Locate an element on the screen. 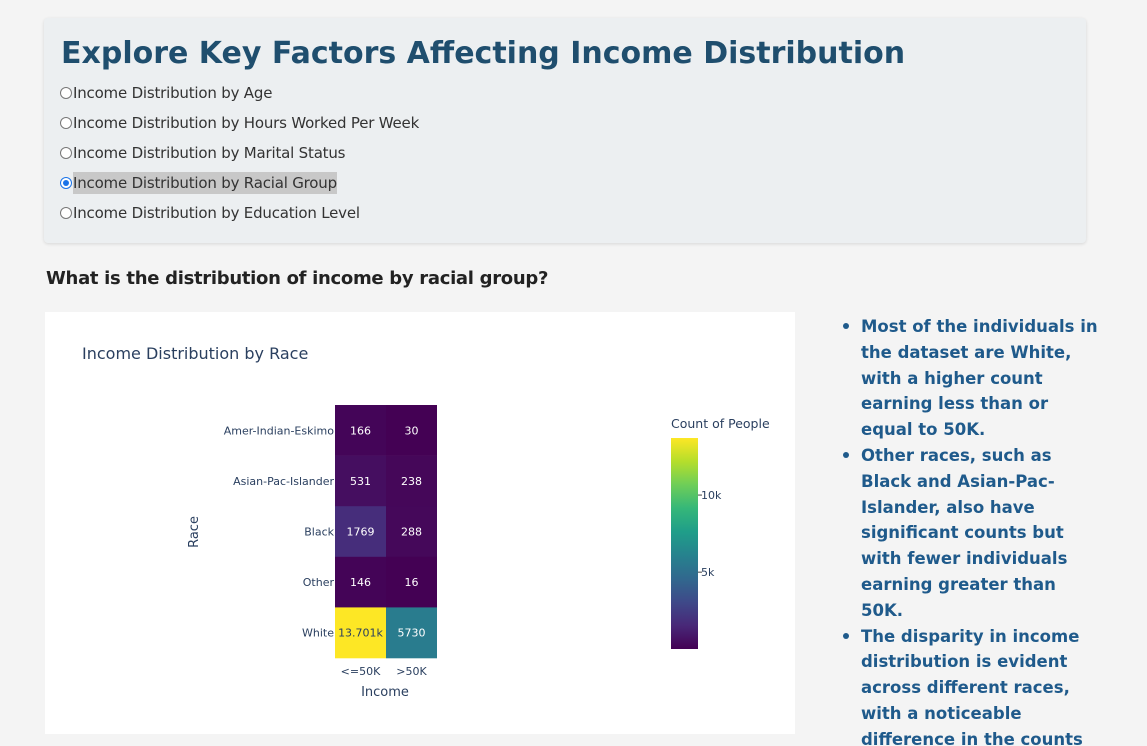 This screenshot has height=746, width=1147. y-axis-title: Race is located at coordinates (194, 532).